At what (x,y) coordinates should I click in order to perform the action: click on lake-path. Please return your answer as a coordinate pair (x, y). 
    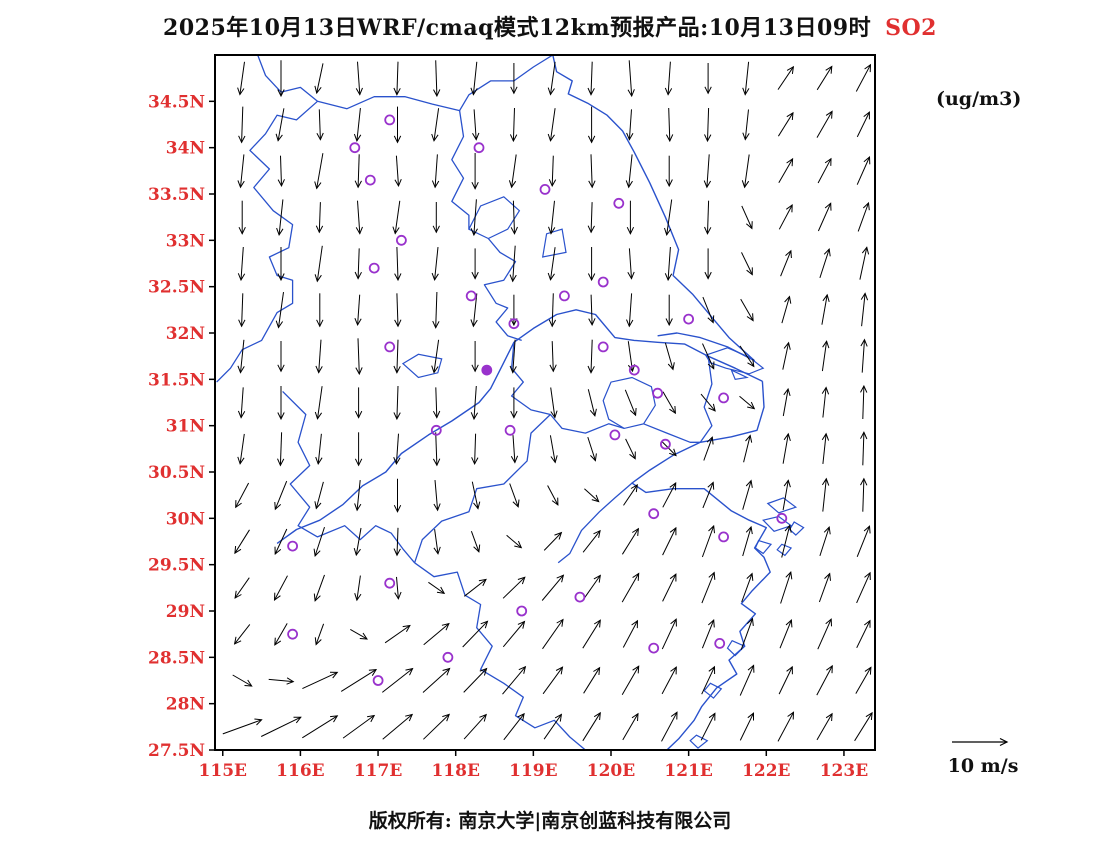
    Looking at the image, I should click on (629, 403).